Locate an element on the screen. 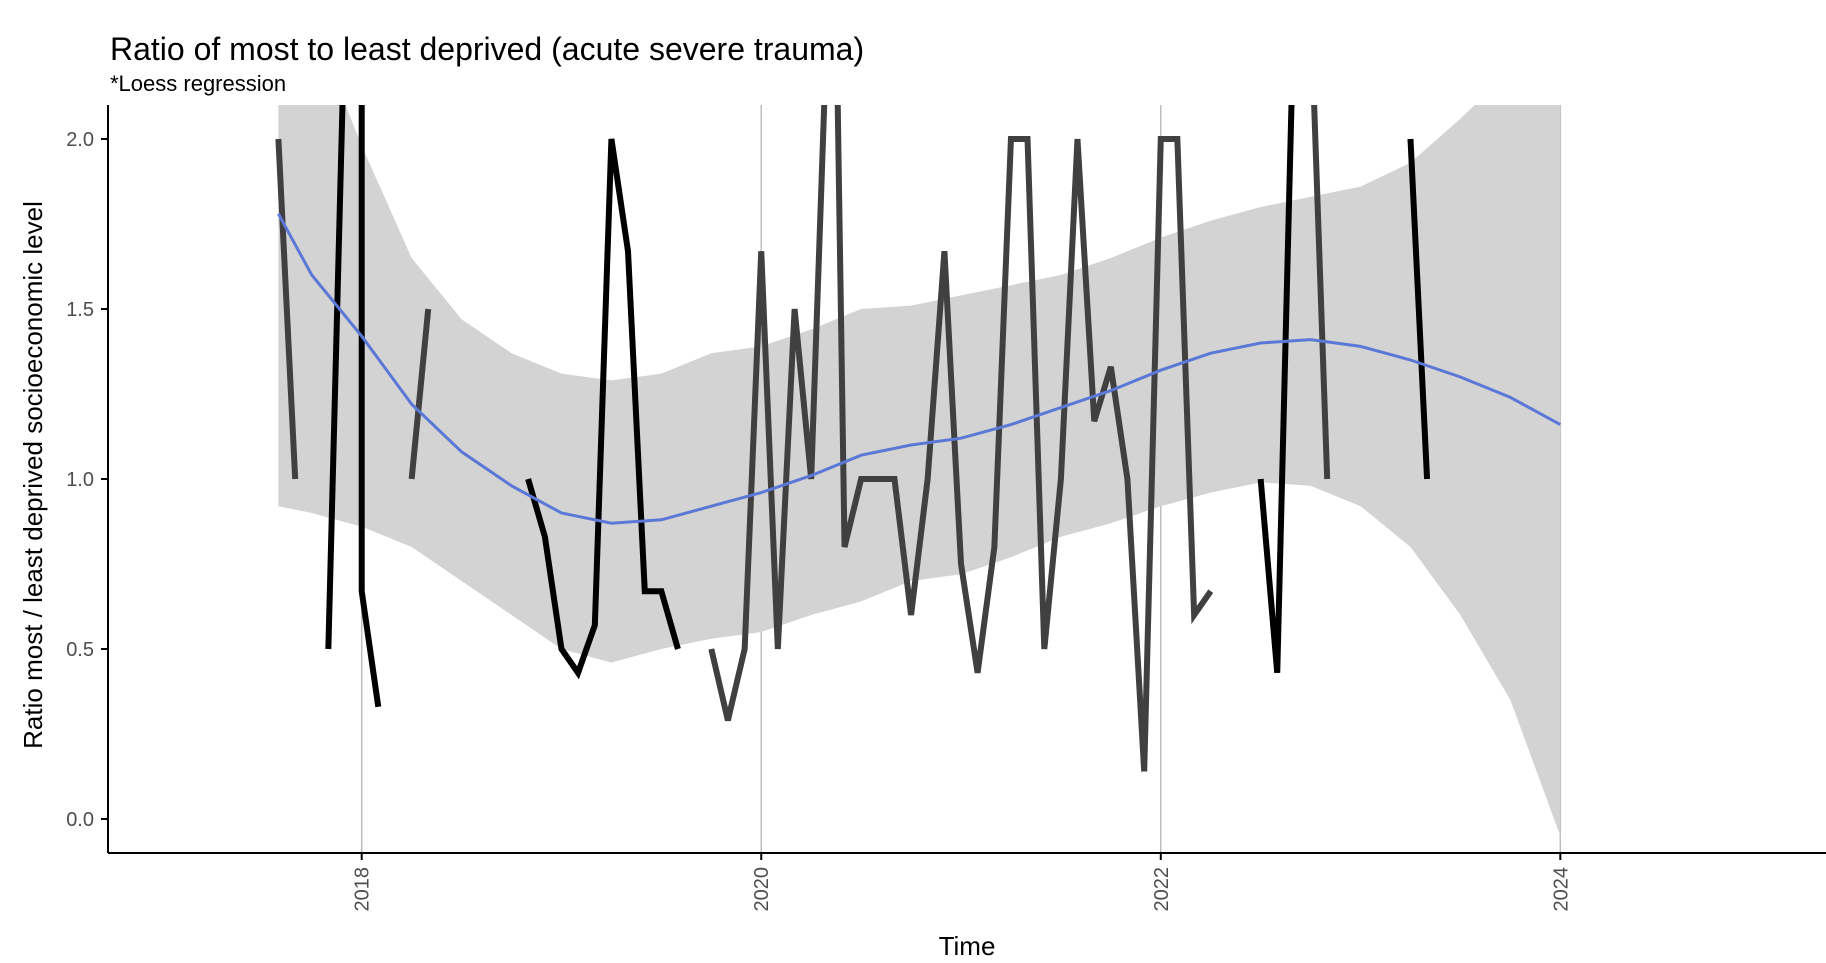 This screenshot has height=963, width=1826. y-tick-label: 1.0 is located at coordinates (80, 480).